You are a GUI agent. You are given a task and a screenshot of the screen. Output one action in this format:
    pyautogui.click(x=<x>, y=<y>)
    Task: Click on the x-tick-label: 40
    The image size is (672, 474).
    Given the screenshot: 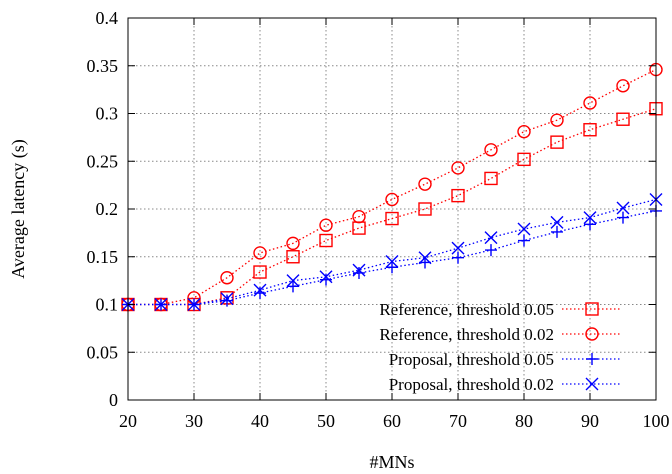 What is the action you would take?
    pyautogui.click(x=260, y=421)
    